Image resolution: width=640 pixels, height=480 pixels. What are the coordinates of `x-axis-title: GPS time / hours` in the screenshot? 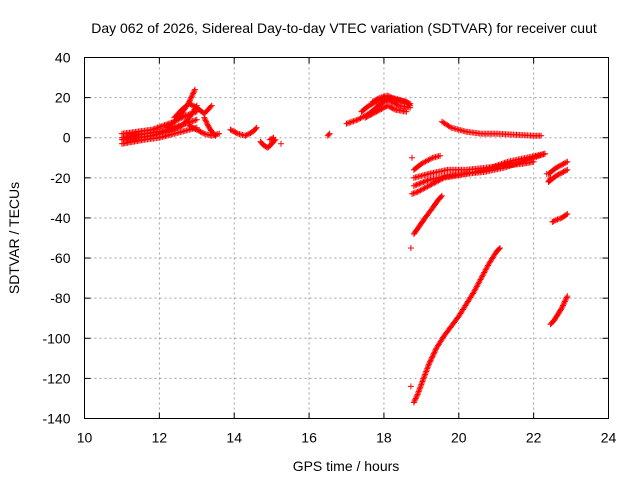 It's located at (346, 466).